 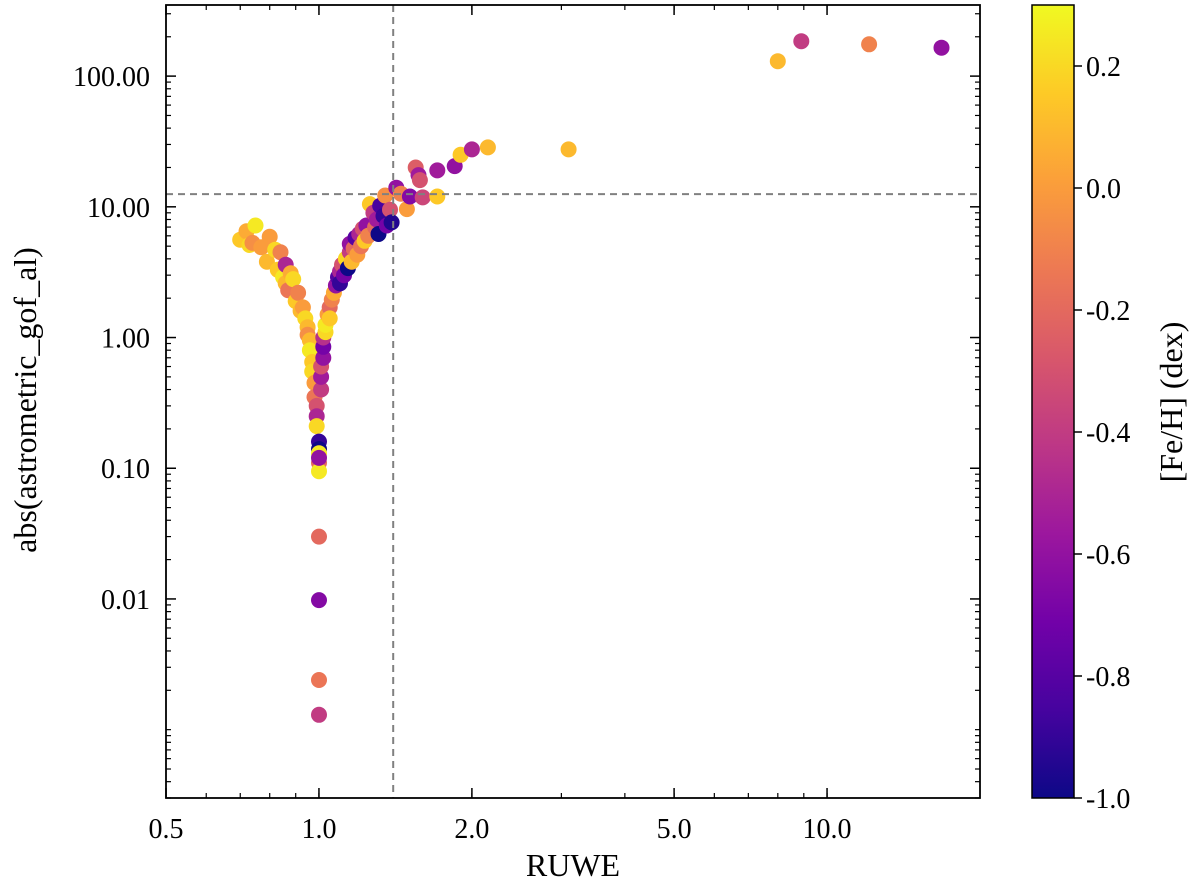 I want to click on y-tick-label: 100.00, so click(x=111, y=77).